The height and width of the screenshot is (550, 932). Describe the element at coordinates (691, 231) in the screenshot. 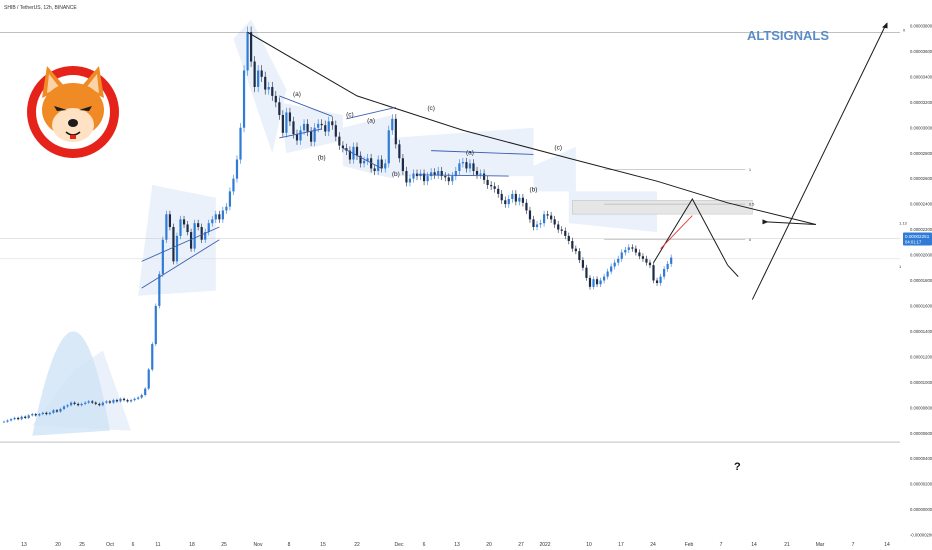

I see `projected-path` at that location.